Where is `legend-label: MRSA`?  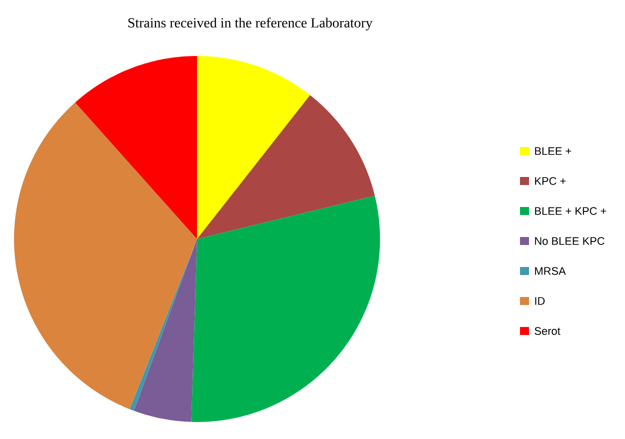 legend-label: MRSA is located at coordinates (550, 271).